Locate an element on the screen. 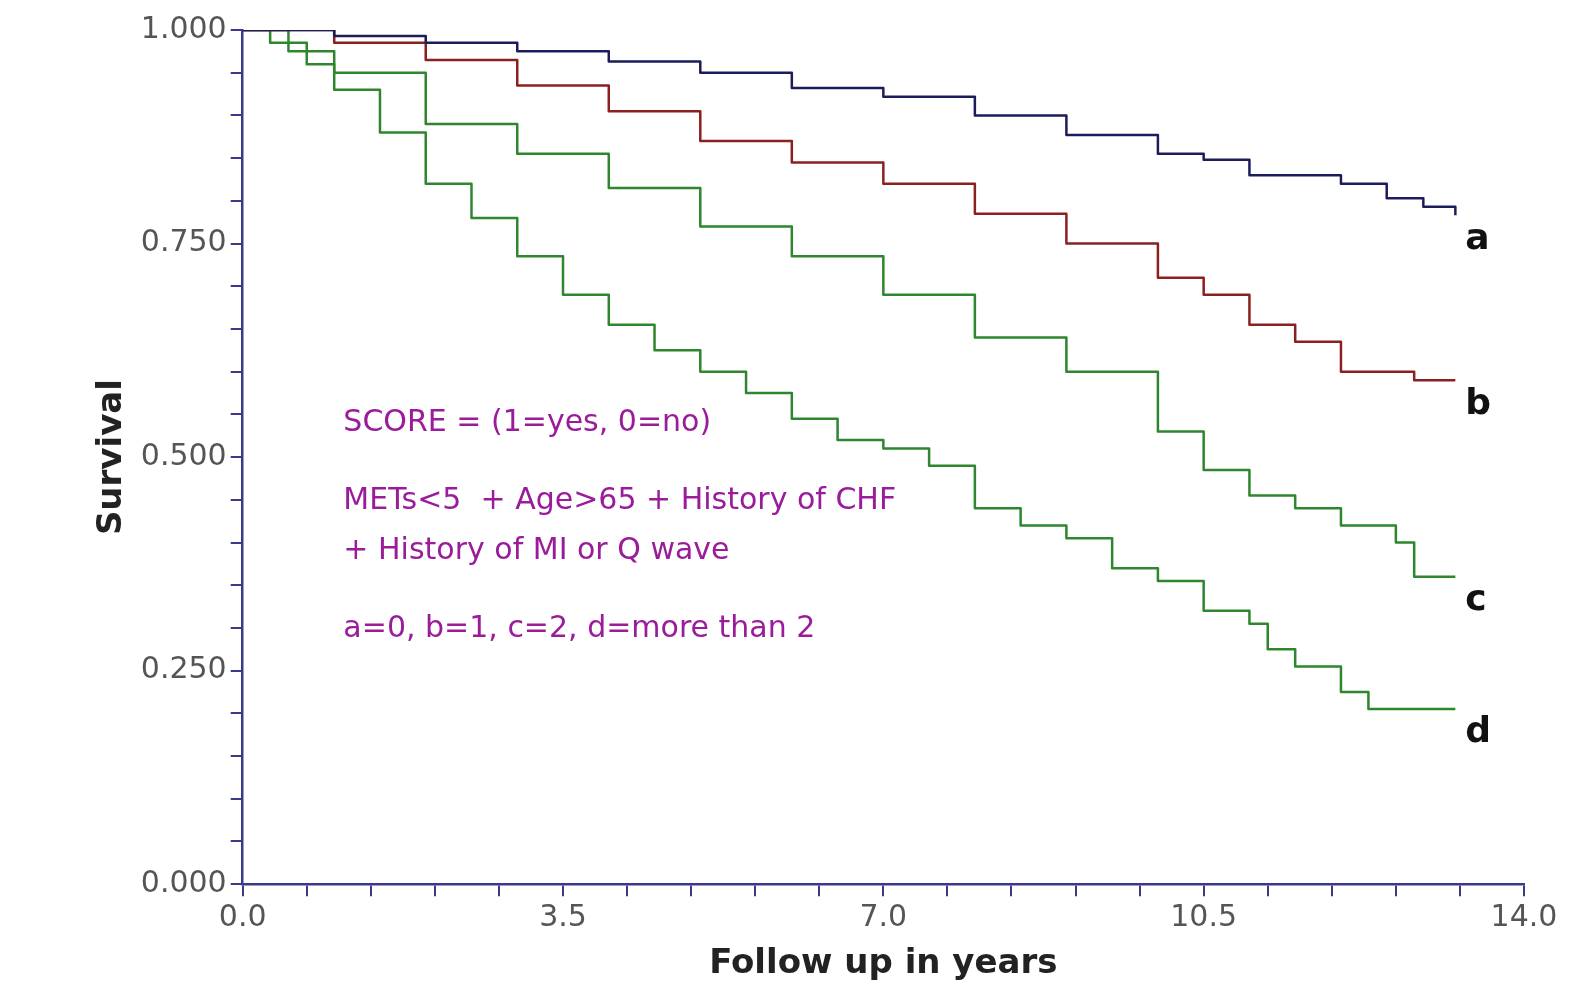  series-label: b is located at coordinates (1478, 401).